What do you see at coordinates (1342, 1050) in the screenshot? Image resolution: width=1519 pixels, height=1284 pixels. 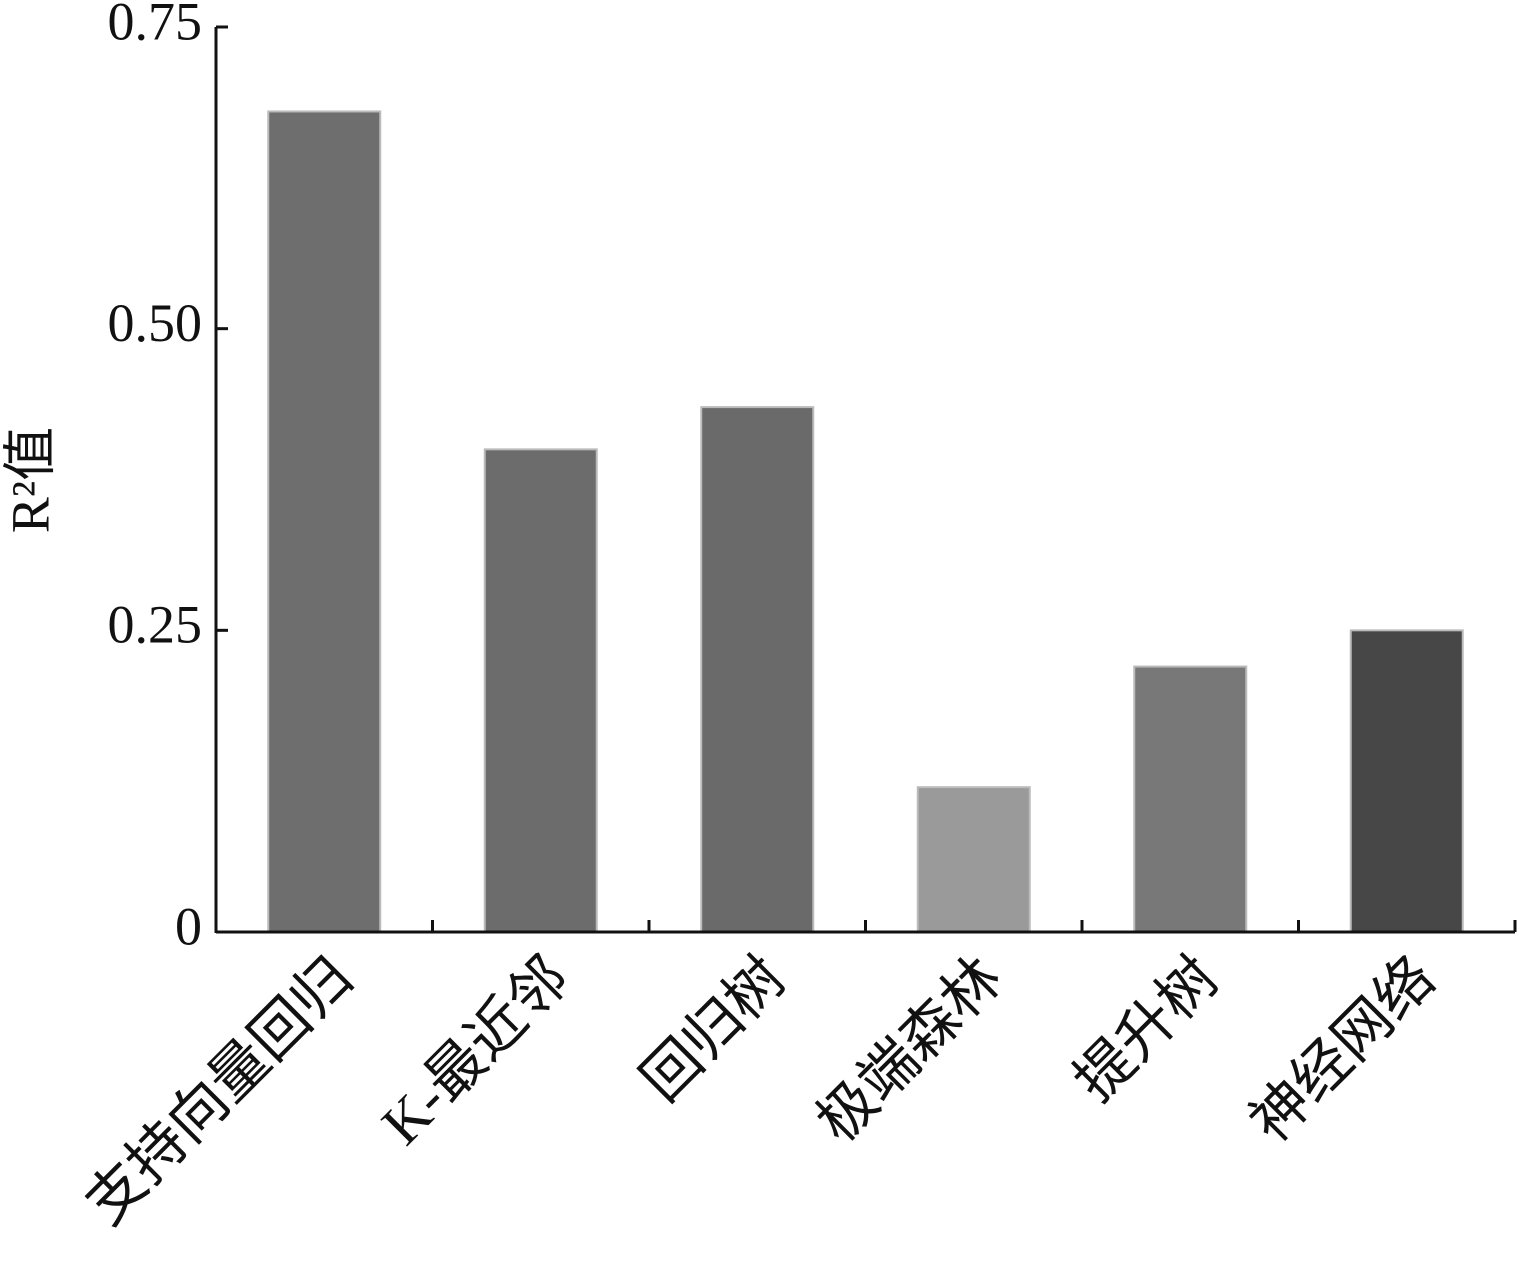 I see `x-tick-label: 神经网络` at bounding box center [1342, 1050].